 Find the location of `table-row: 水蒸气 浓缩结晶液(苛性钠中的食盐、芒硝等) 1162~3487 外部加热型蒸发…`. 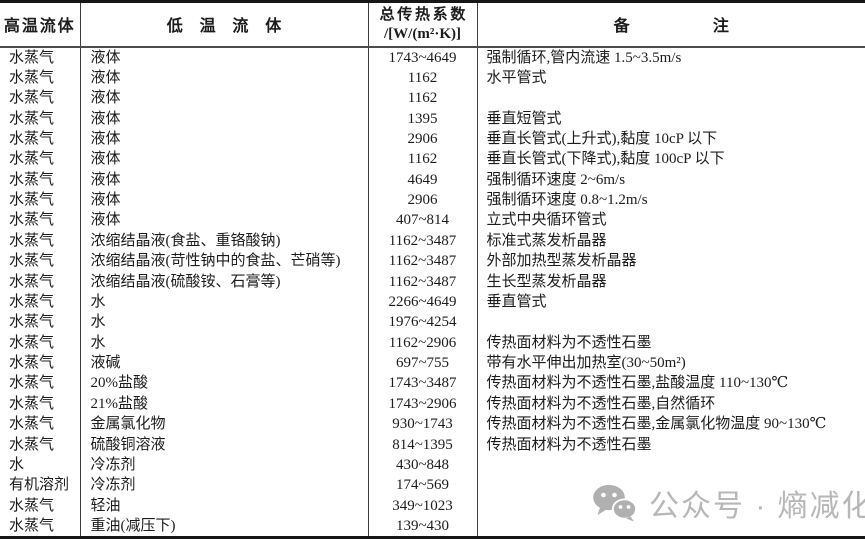

table-row: 水蒸气 浓缩结晶液(苛性钠中的食盐、芒硝等) 1162~3487 外部加热型蒸发… is located at coordinates (432, 261).